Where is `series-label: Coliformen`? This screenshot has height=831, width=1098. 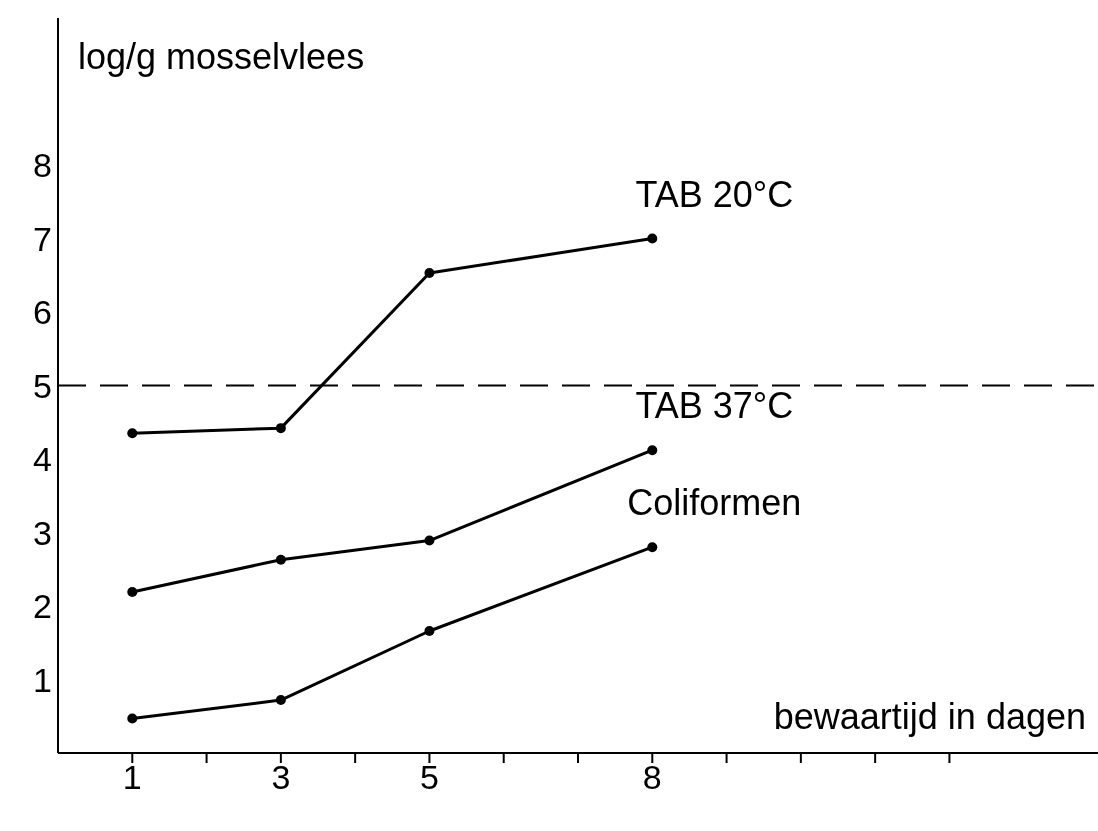
series-label: Coliformen is located at coordinates (714, 503).